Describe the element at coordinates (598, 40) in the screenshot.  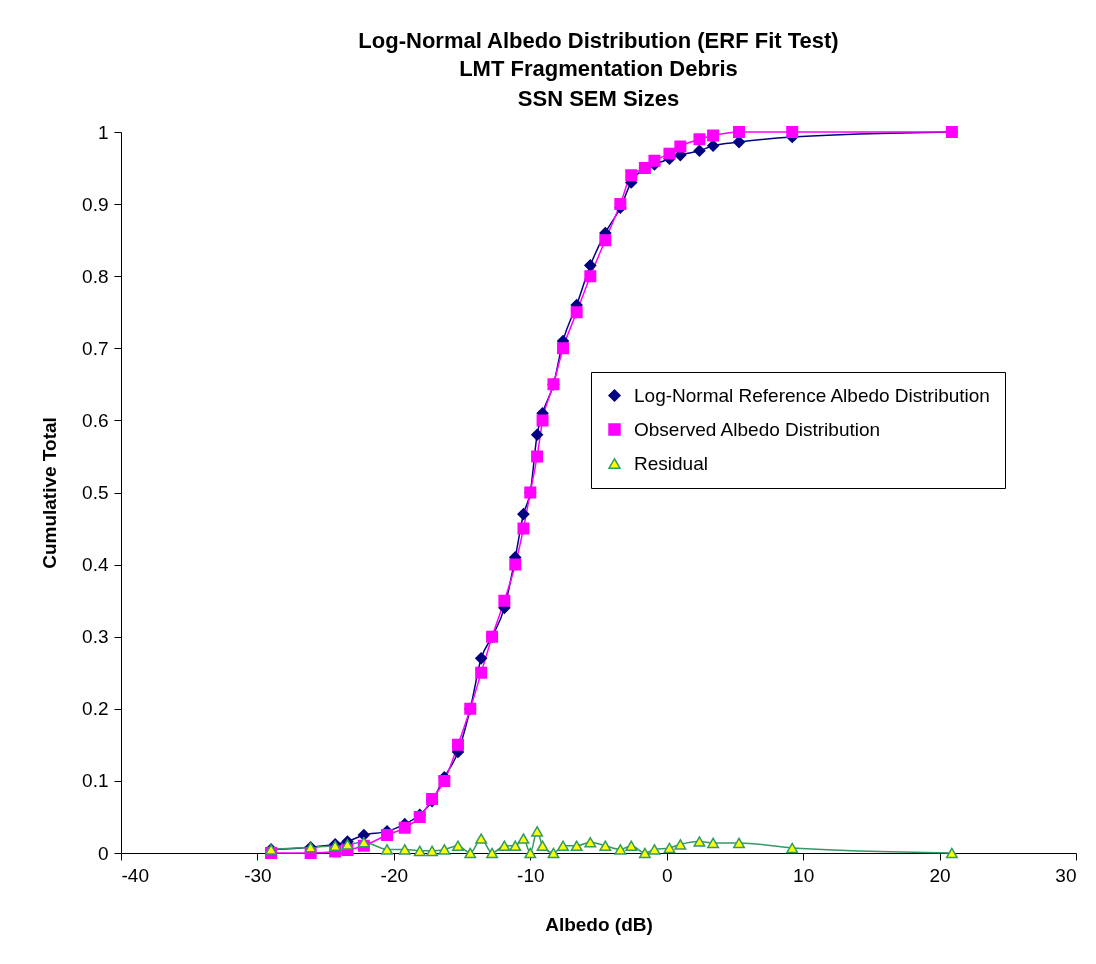
I see `chart-title: Log-Normal Albedo Distribution (ERF Fit Test)` at that location.